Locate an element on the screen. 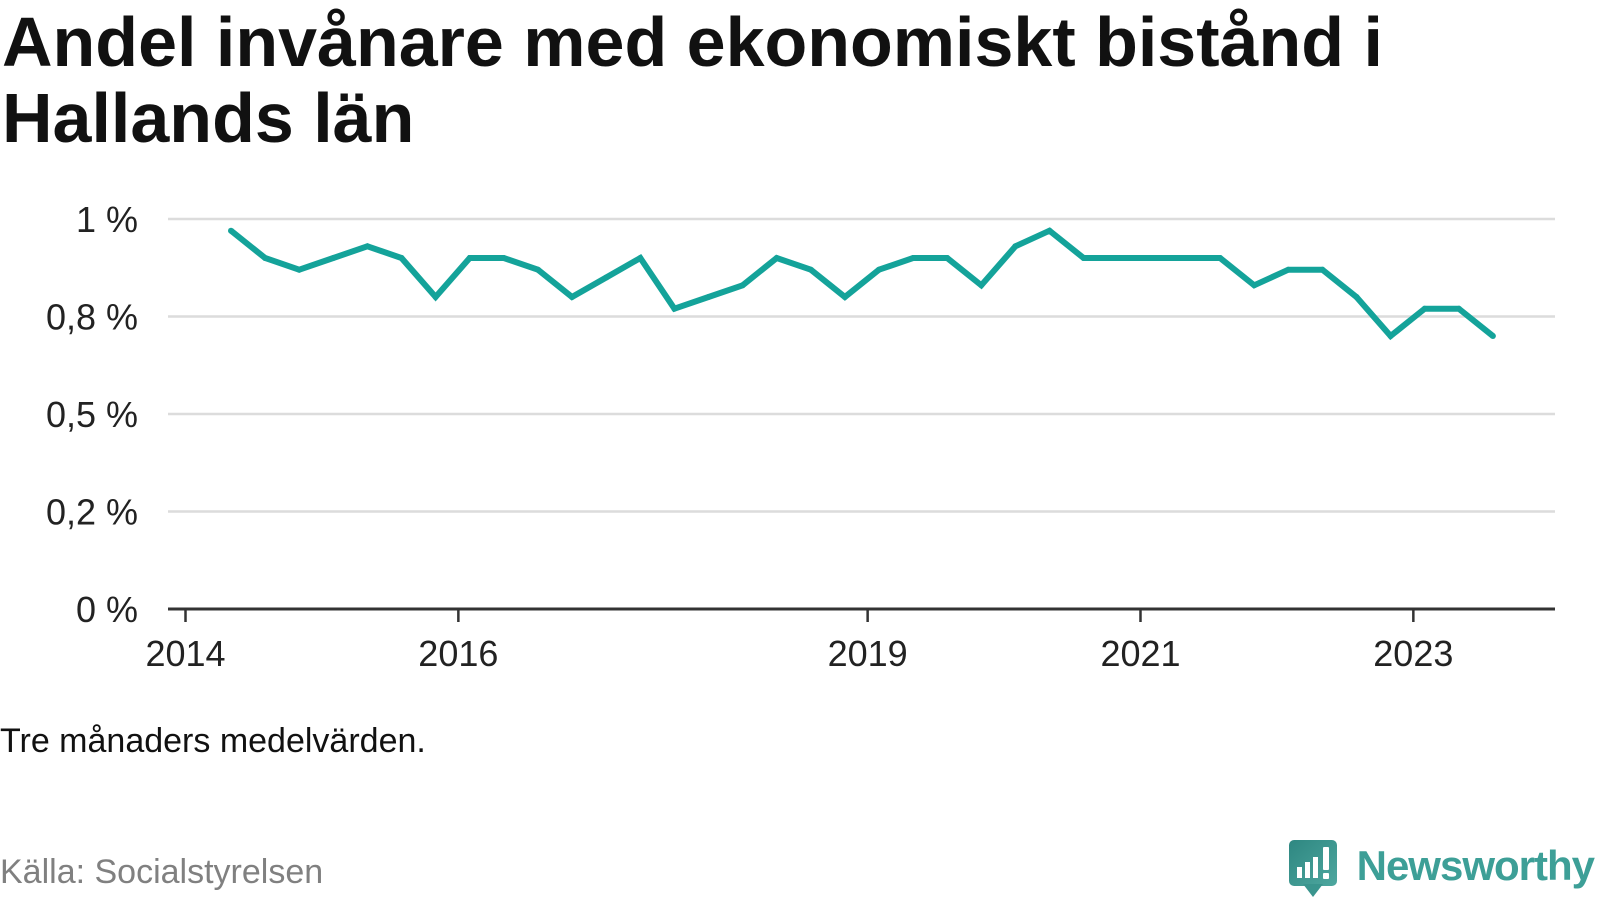  source-credit: Källa: Socialstyrelsen is located at coordinates (162, 872).